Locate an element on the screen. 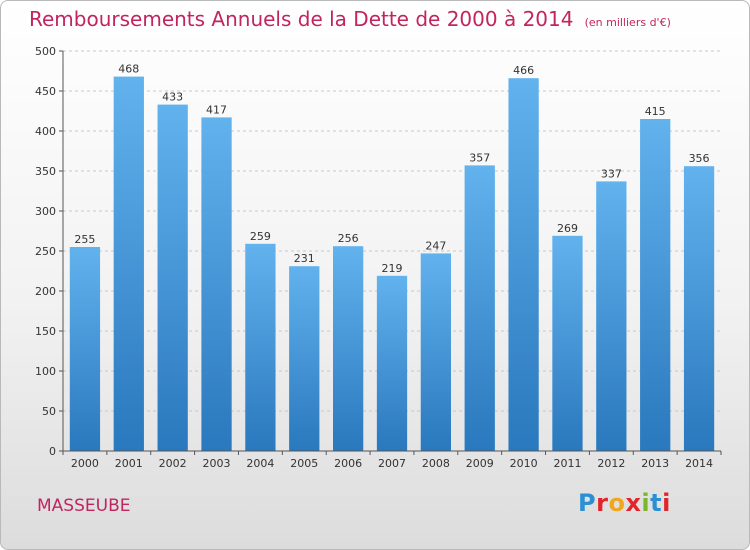  bar-2001 is located at coordinates (128, 263).